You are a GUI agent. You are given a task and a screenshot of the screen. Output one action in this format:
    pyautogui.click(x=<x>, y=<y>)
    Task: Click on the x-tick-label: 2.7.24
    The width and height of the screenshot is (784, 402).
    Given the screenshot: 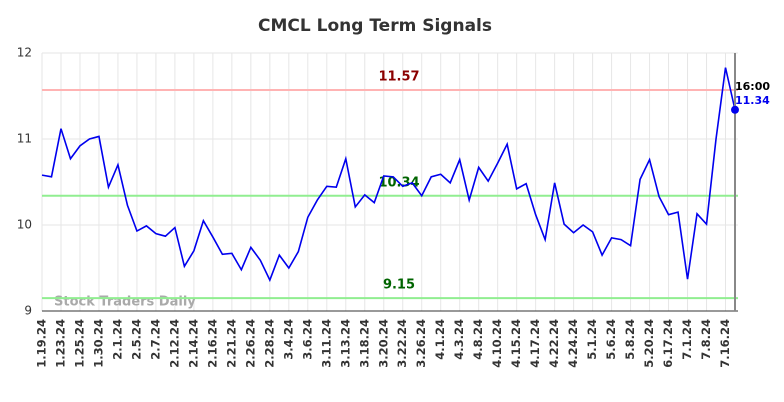 What is the action you would take?
    pyautogui.click(x=155, y=339)
    